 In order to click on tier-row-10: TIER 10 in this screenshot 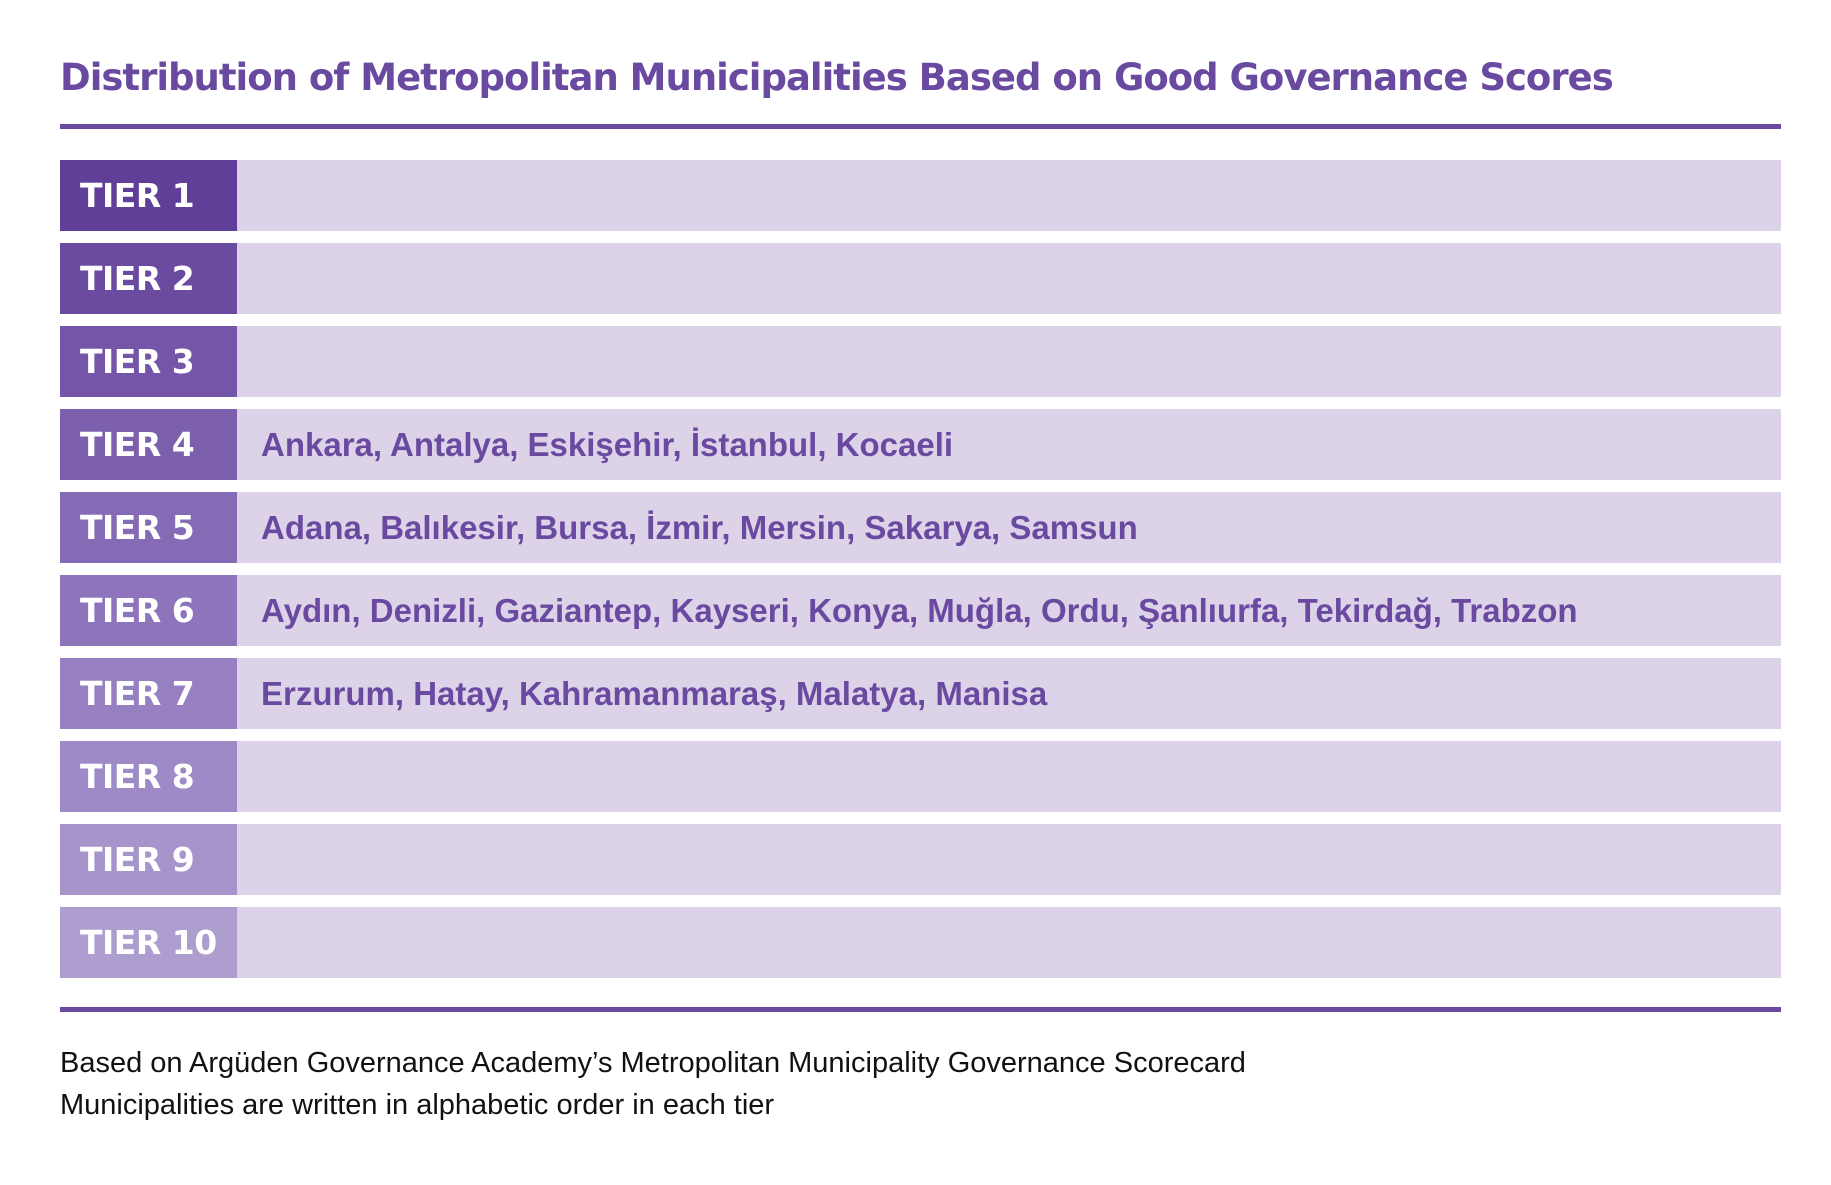, I will do `click(920, 942)`.